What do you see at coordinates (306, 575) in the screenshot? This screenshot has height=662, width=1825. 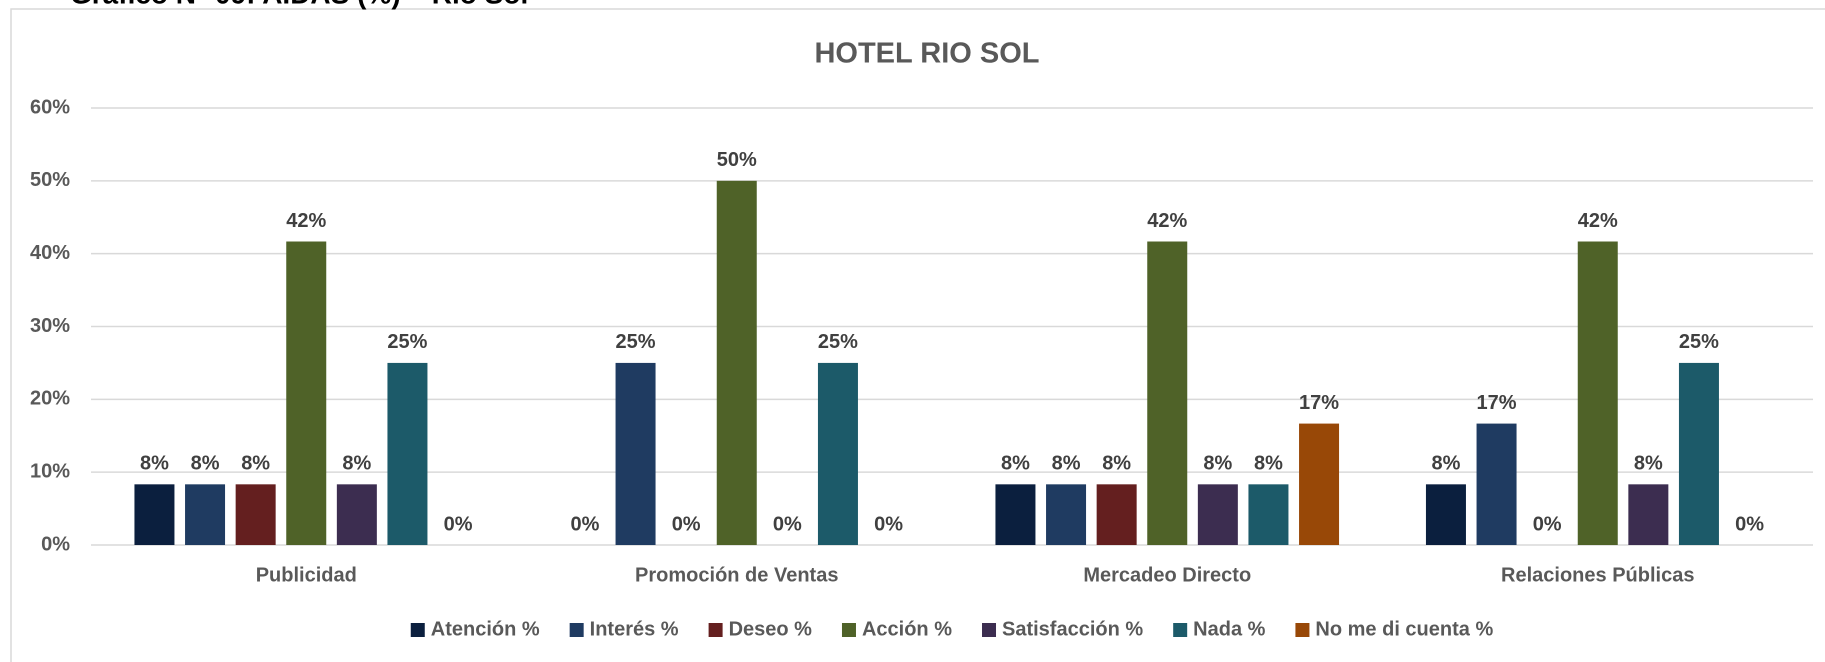 I see `x-tick-label: Publicidad` at bounding box center [306, 575].